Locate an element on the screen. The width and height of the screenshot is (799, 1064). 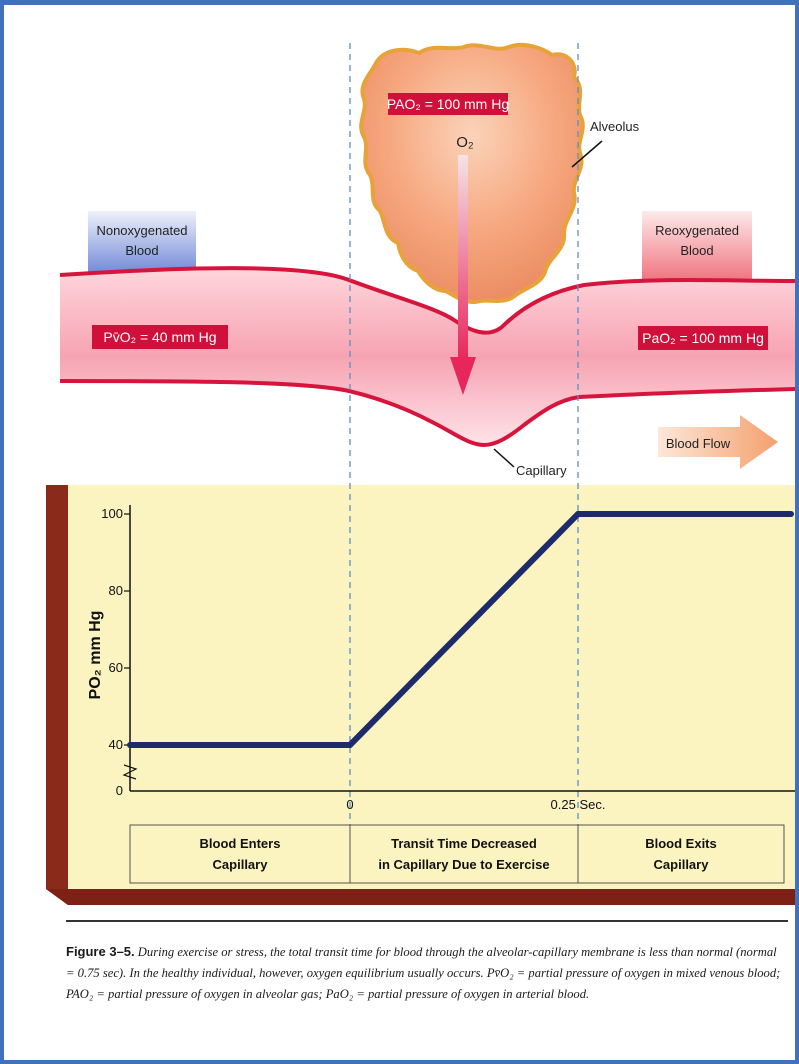
blood-flow-label: Blood Flow is located at coordinates (698, 443).